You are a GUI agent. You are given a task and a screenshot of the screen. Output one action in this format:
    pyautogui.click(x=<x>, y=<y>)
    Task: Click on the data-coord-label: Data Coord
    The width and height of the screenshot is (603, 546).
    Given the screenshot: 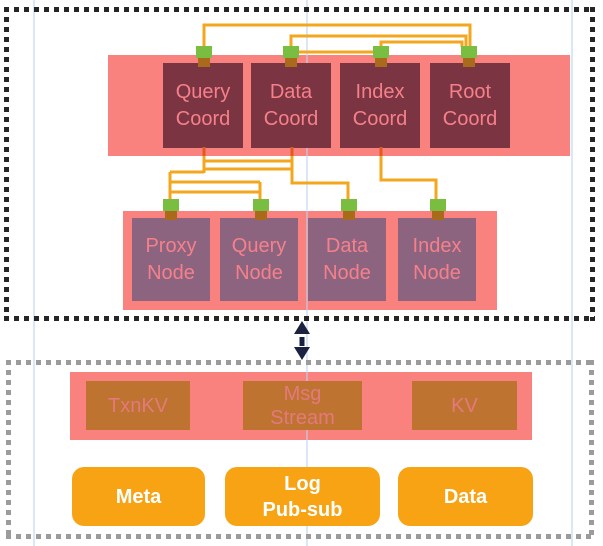 What is the action you would take?
    pyautogui.click(x=291, y=105)
    